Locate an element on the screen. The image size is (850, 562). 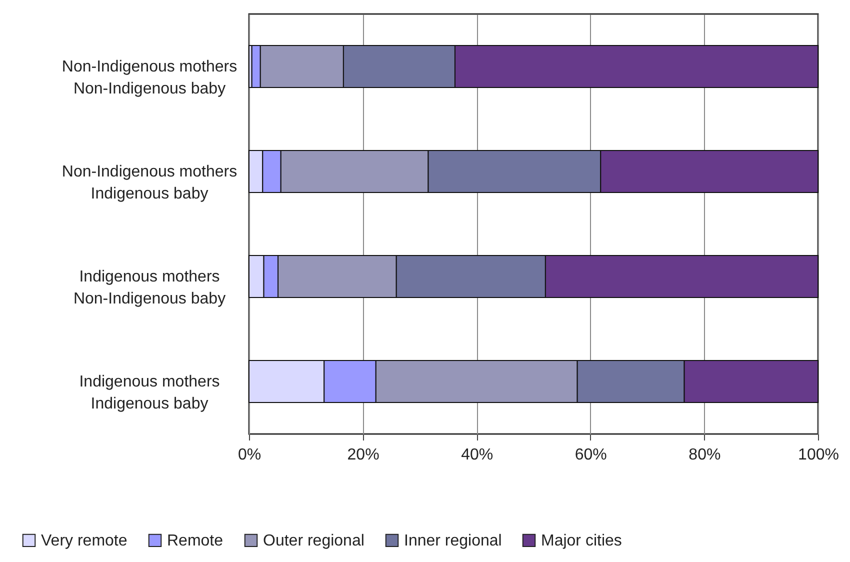
x-tick-label: 60% is located at coordinates (590, 455).